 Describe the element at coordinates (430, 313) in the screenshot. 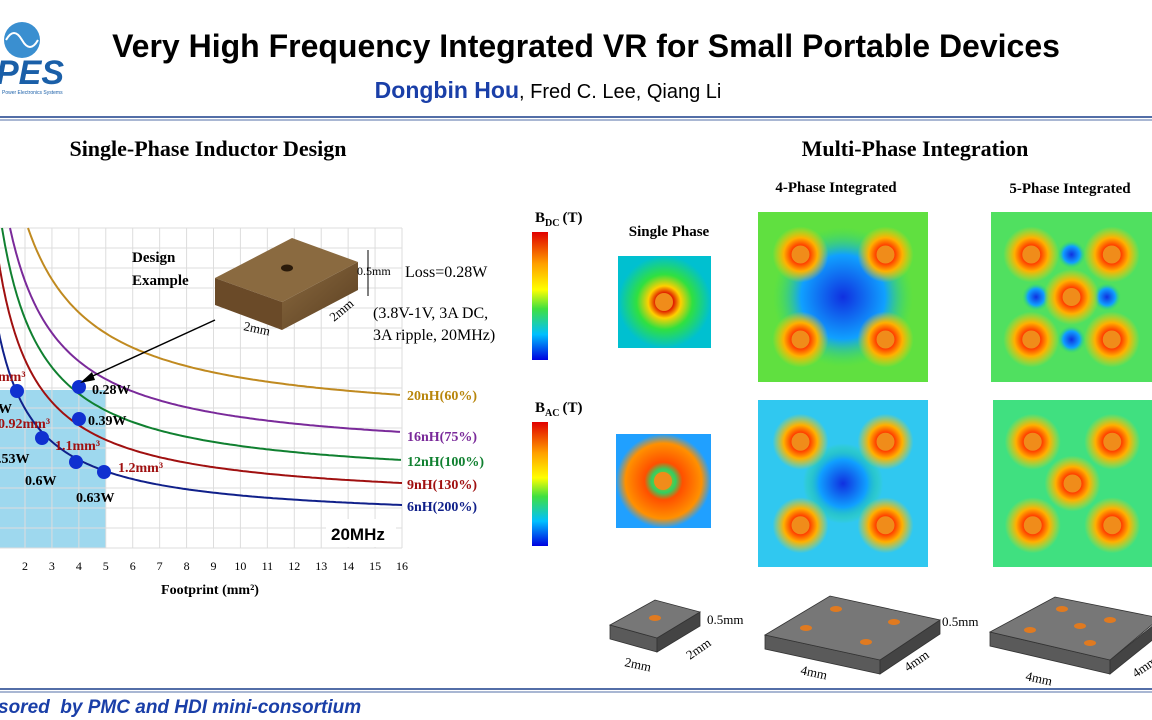

I see `conditions: (3.8V-1V, 3A DC,` at that location.